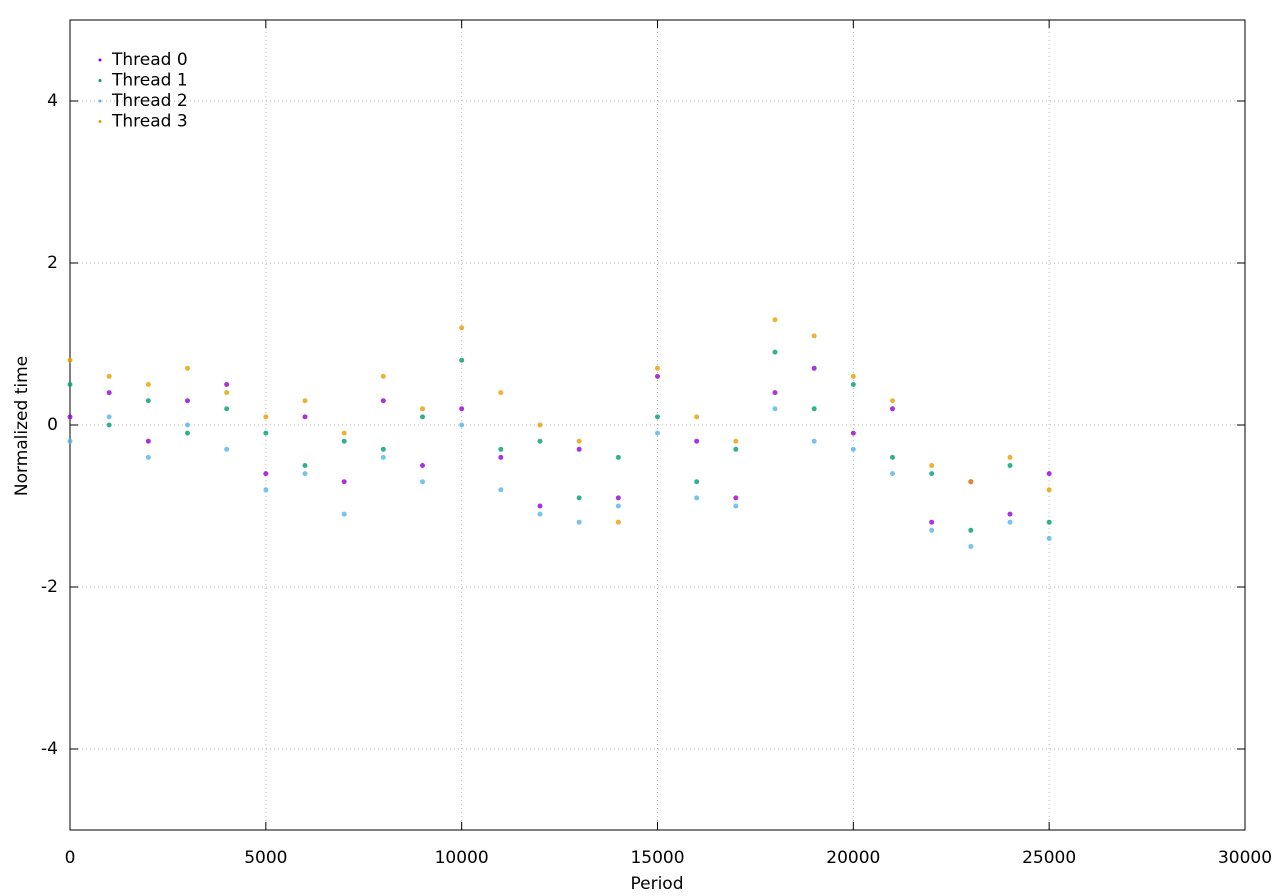 Image resolution: width=1280 pixels, height=896 pixels. Describe the element at coordinates (149, 101) in the screenshot. I see `legend-label: Thread 2` at that location.